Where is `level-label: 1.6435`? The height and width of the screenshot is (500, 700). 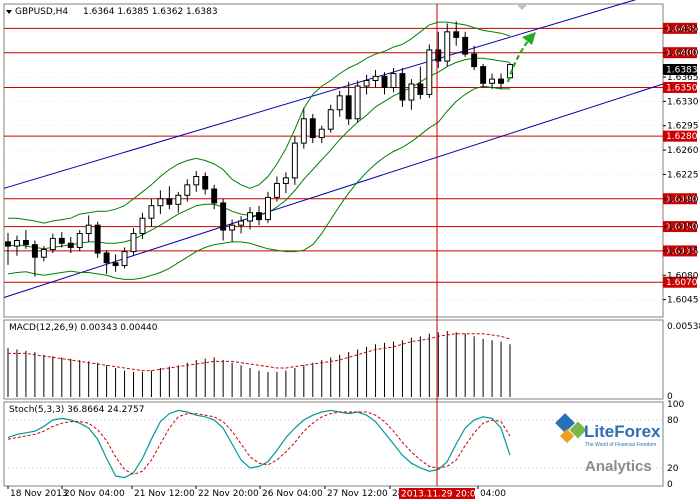
level-label: 1.6435 is located at coordinates (682, 29).